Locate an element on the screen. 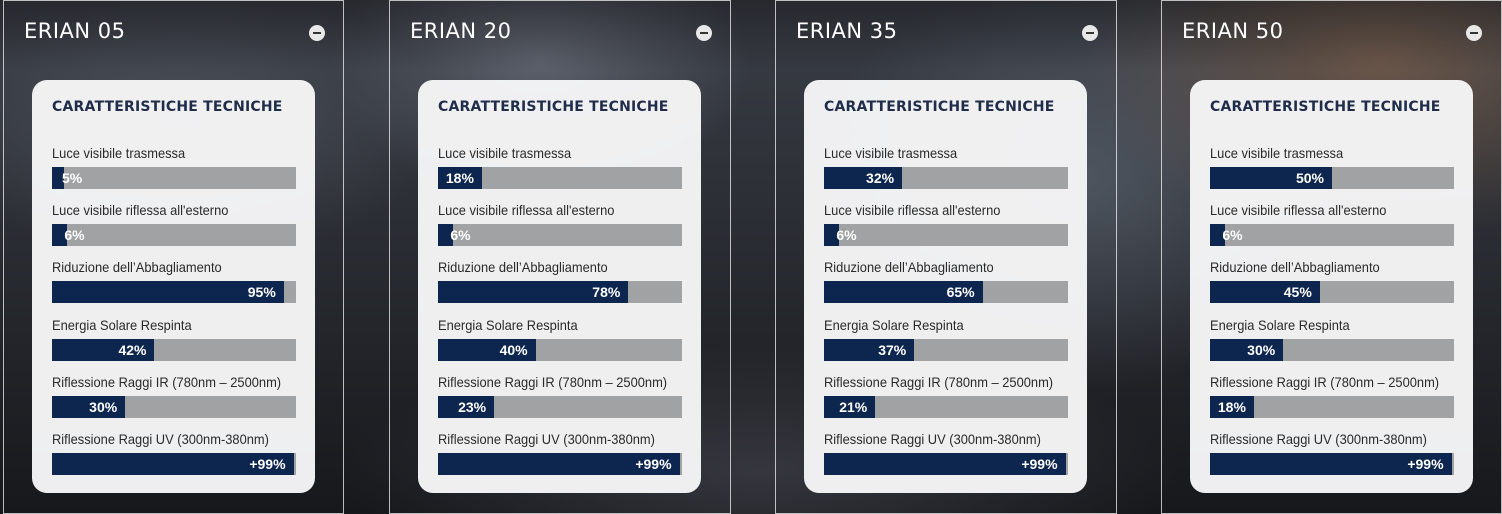  spec-label: Riflessione Raggi UV (300nm-380nm) is located at coordinates (932, 439).